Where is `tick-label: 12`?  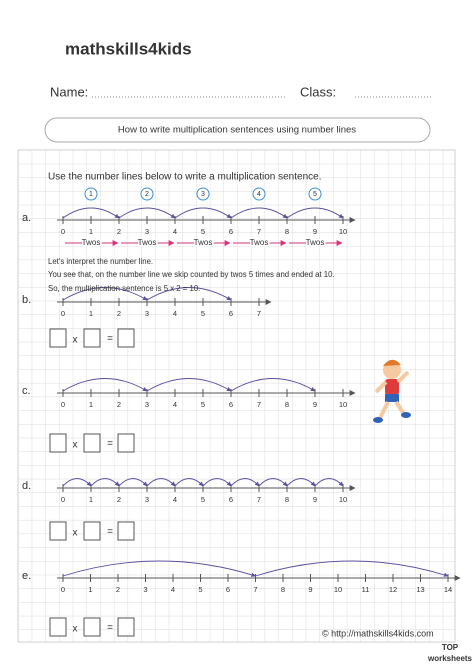
tick-label: 12 is located at coordinates (393, 589).